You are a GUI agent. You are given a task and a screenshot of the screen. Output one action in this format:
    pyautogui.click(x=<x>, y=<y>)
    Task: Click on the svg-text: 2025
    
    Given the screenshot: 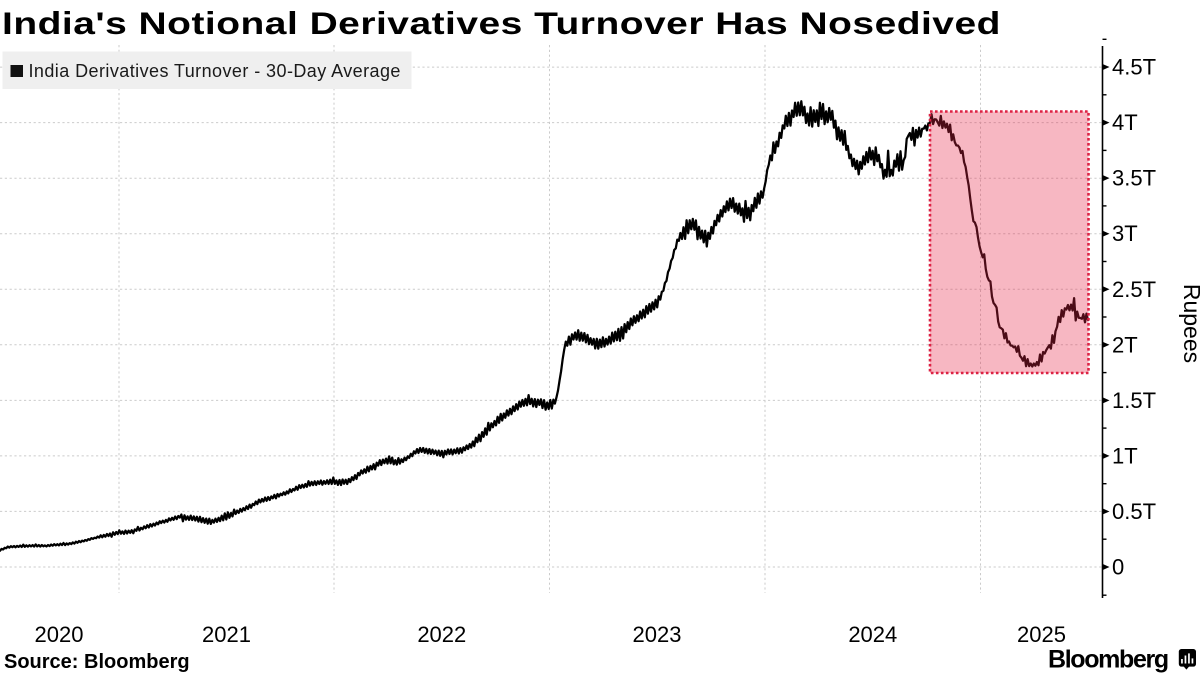 What is the action you would take?
    pyautogui.click(x=1041, y=634)
    